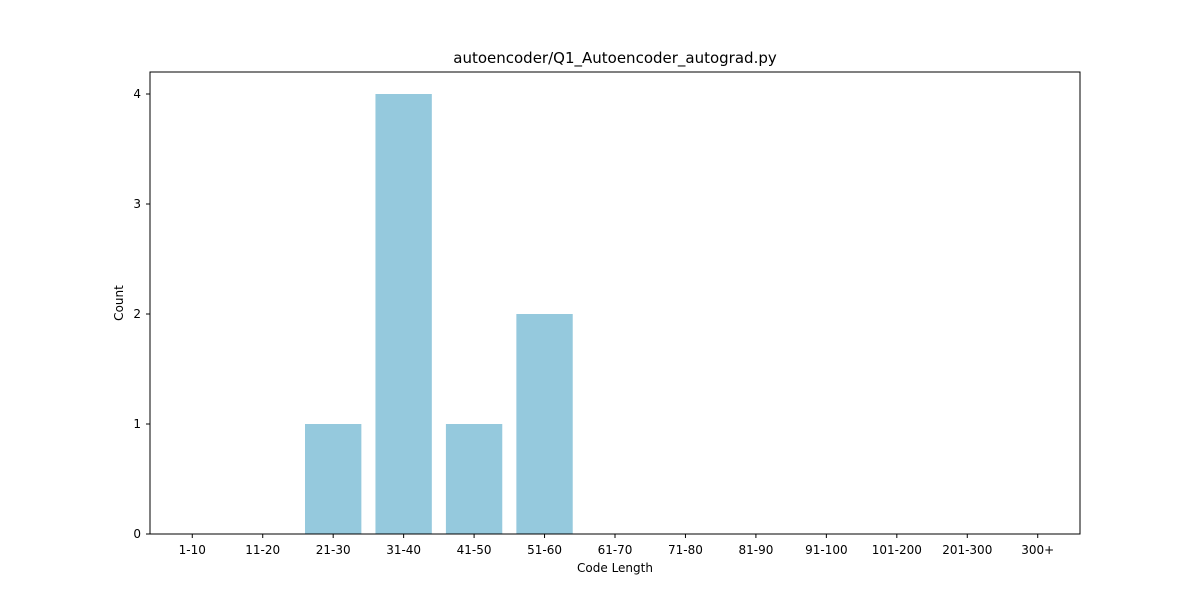 This screenshot has width=1200, height=604. What do you see at coordinates (262, 550) in the screenshot?
I see `x-tick-label: 11-20` at bounding box center [262, 550].